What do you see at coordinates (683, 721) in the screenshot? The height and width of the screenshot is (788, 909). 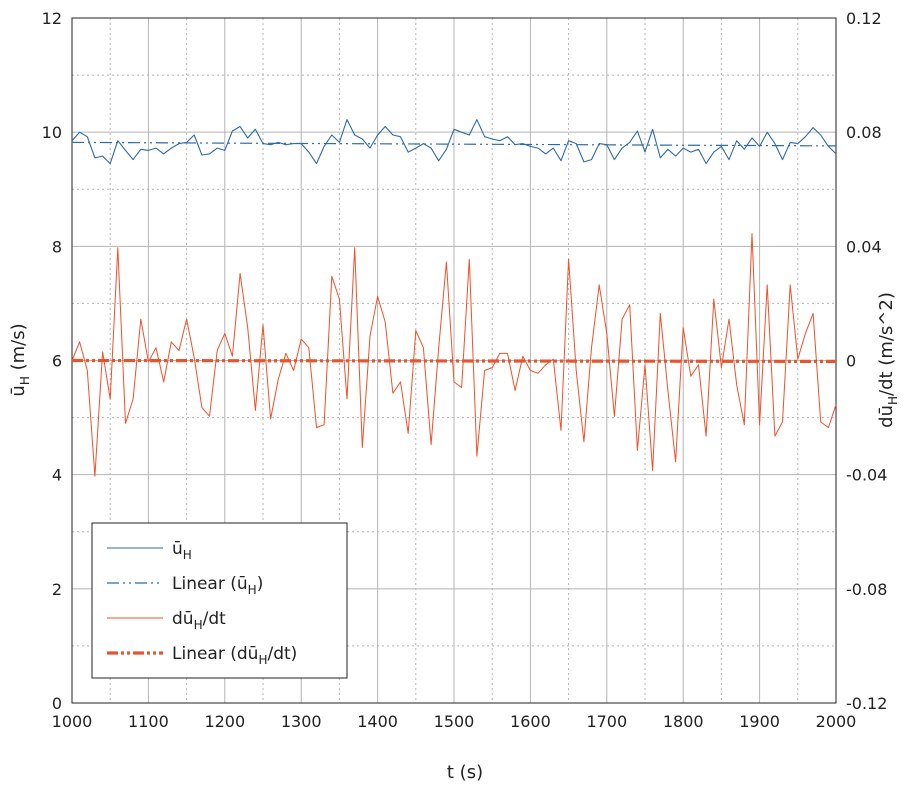 I see `x-tick-label: 1800` at bounding box center [683, 721].